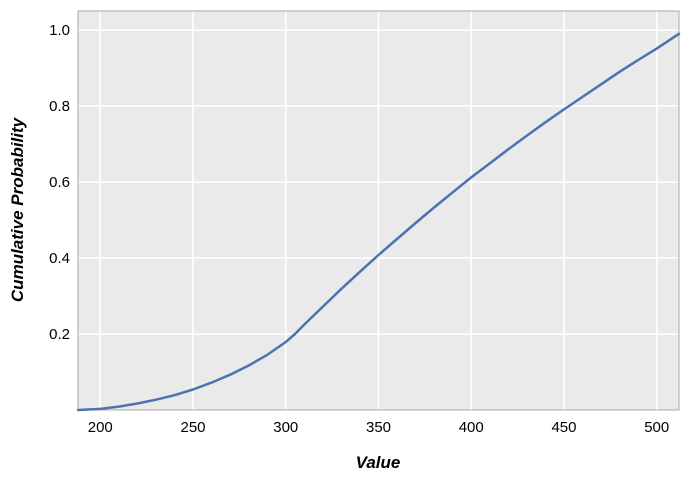 This screenshot has width=689, height=482. Describe the element at coordinates (471, 427) in the screenshot. I see `x-tick-label: 400` at that location.